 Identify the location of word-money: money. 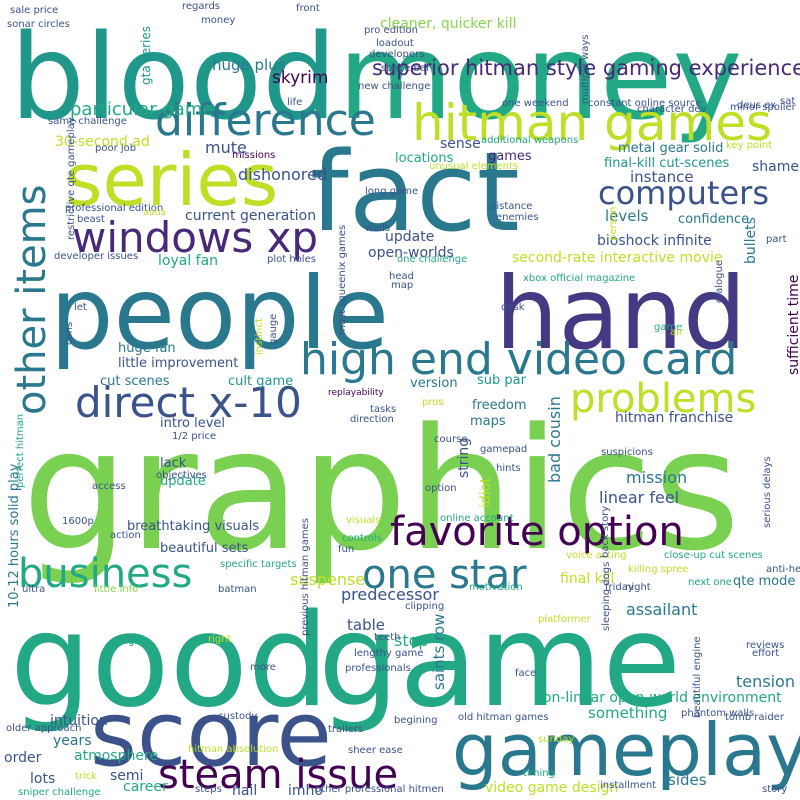
(540, 77).